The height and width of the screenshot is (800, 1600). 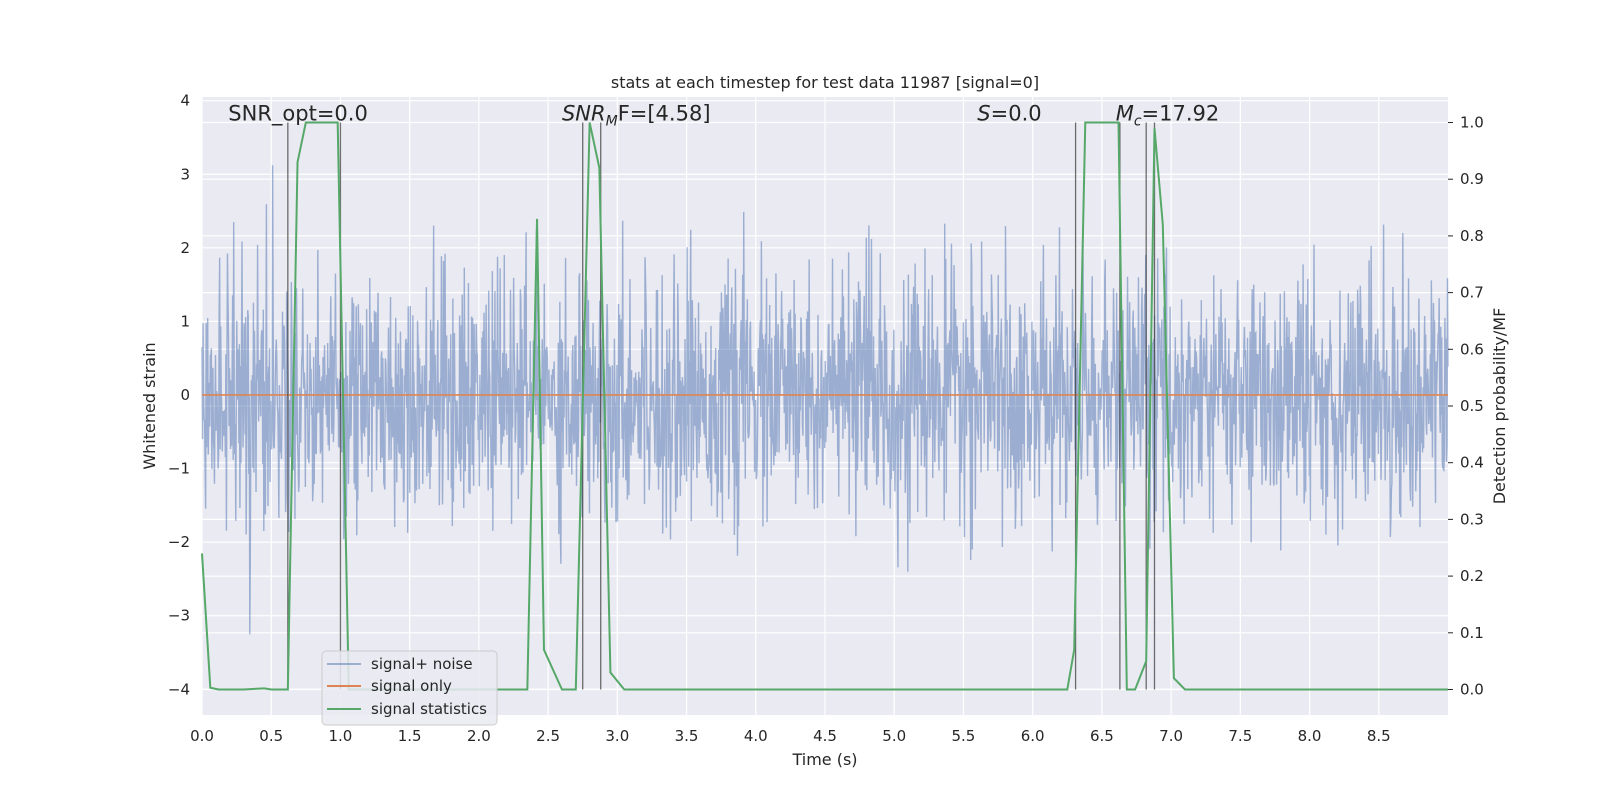 I want to click on y-left-tick-label: 3, so click(x=185, y=174).